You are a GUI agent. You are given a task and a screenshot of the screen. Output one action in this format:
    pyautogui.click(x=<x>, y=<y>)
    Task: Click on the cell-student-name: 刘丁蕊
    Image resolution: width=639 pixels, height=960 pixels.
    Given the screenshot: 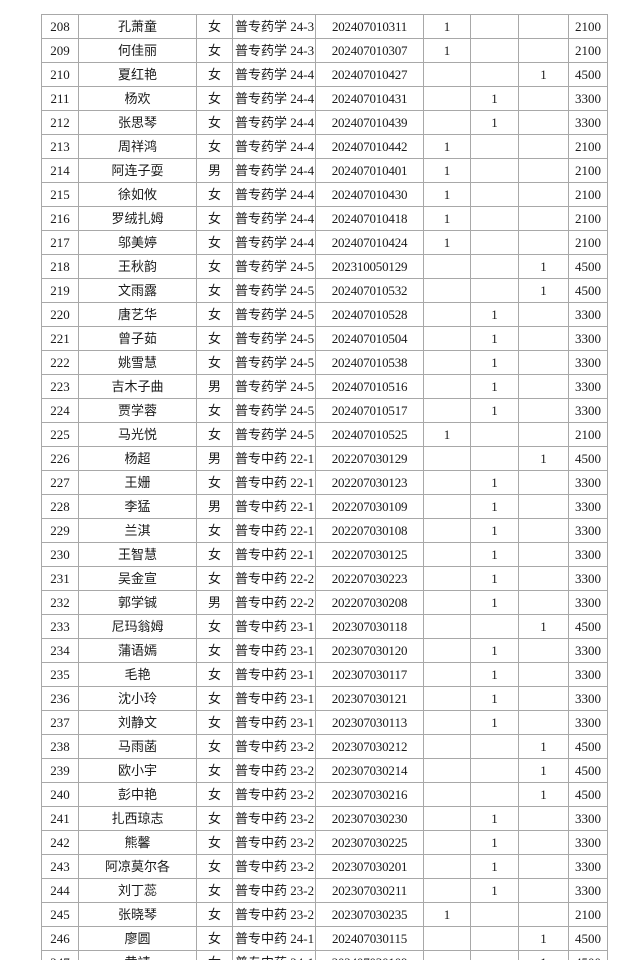 What is the action you would take?
    pyautogui.click(x=137, y=890)
    